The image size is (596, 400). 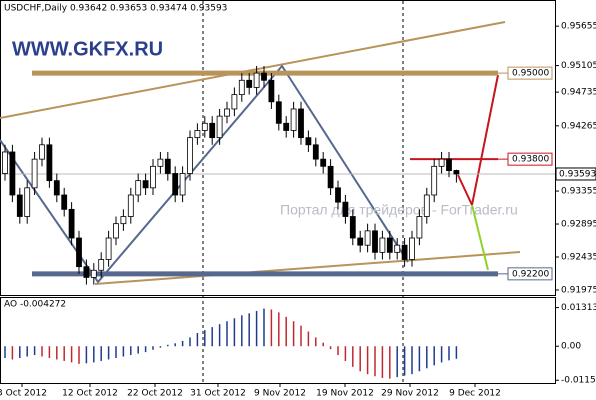 I want to click on watermark: Портал для трейдеров - ForTrader.ru, so click(x=399, y=210).